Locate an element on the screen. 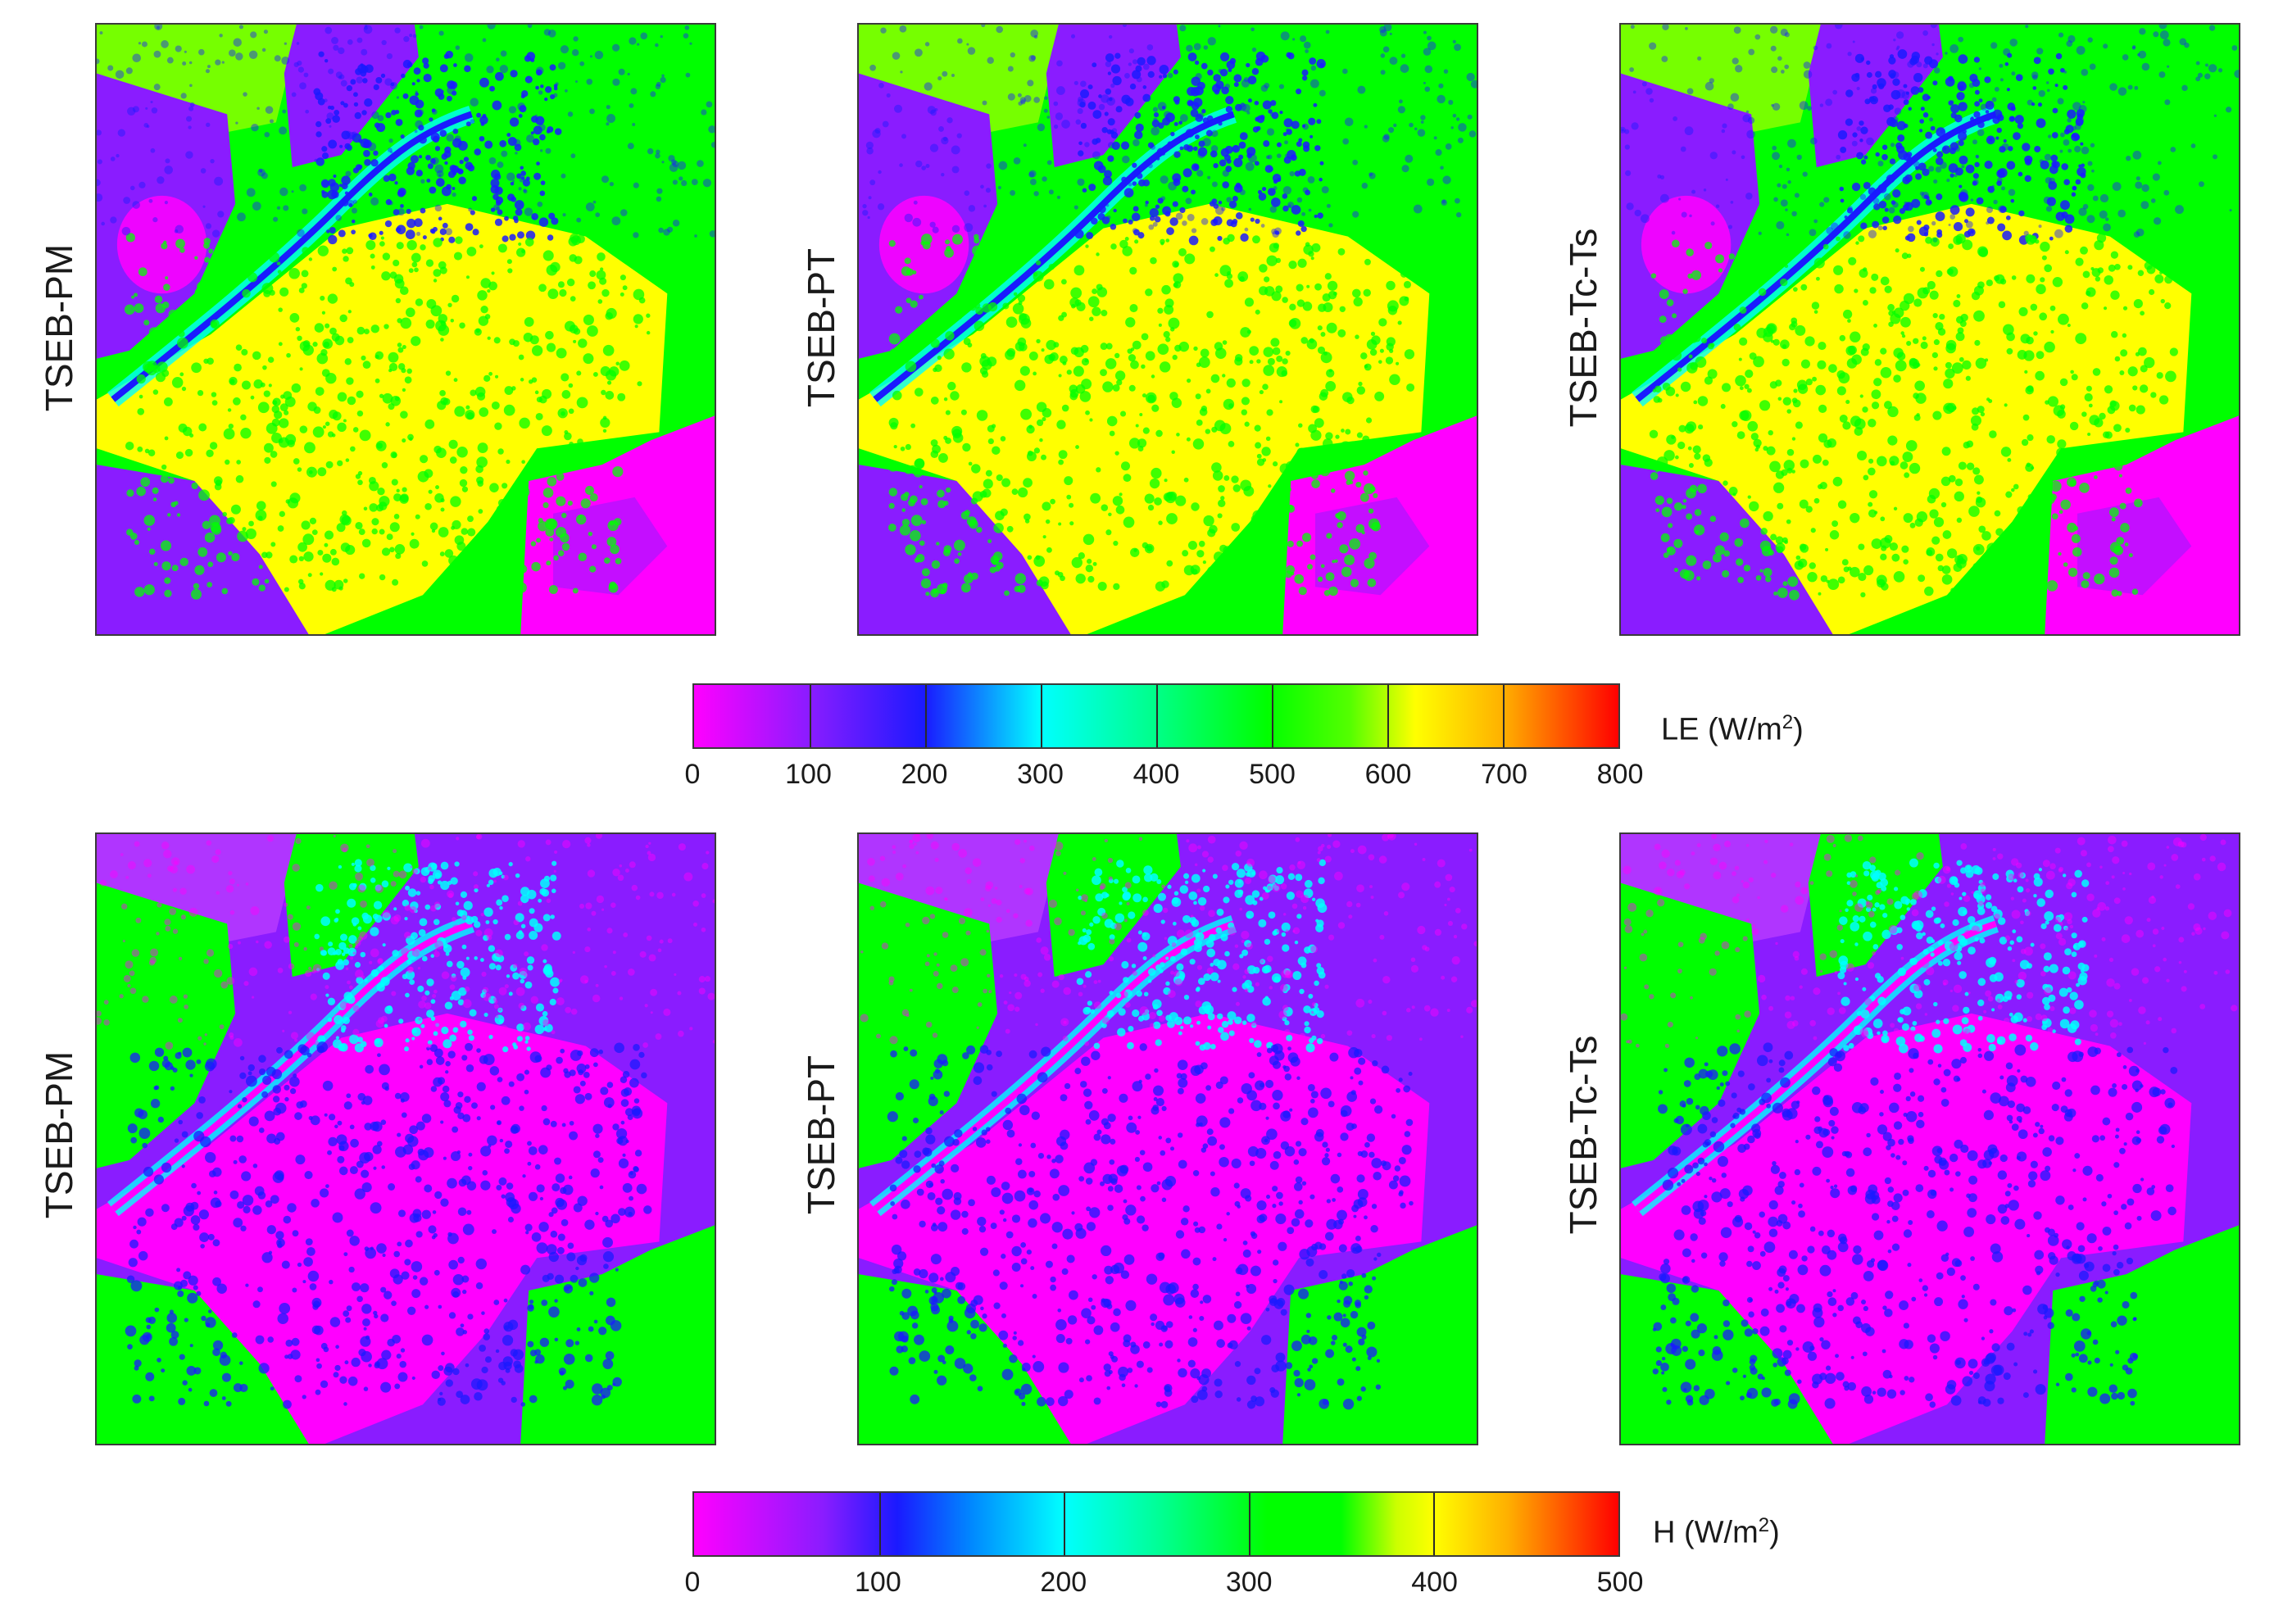  h-colorbar is located at coordinates (1156, 1524).